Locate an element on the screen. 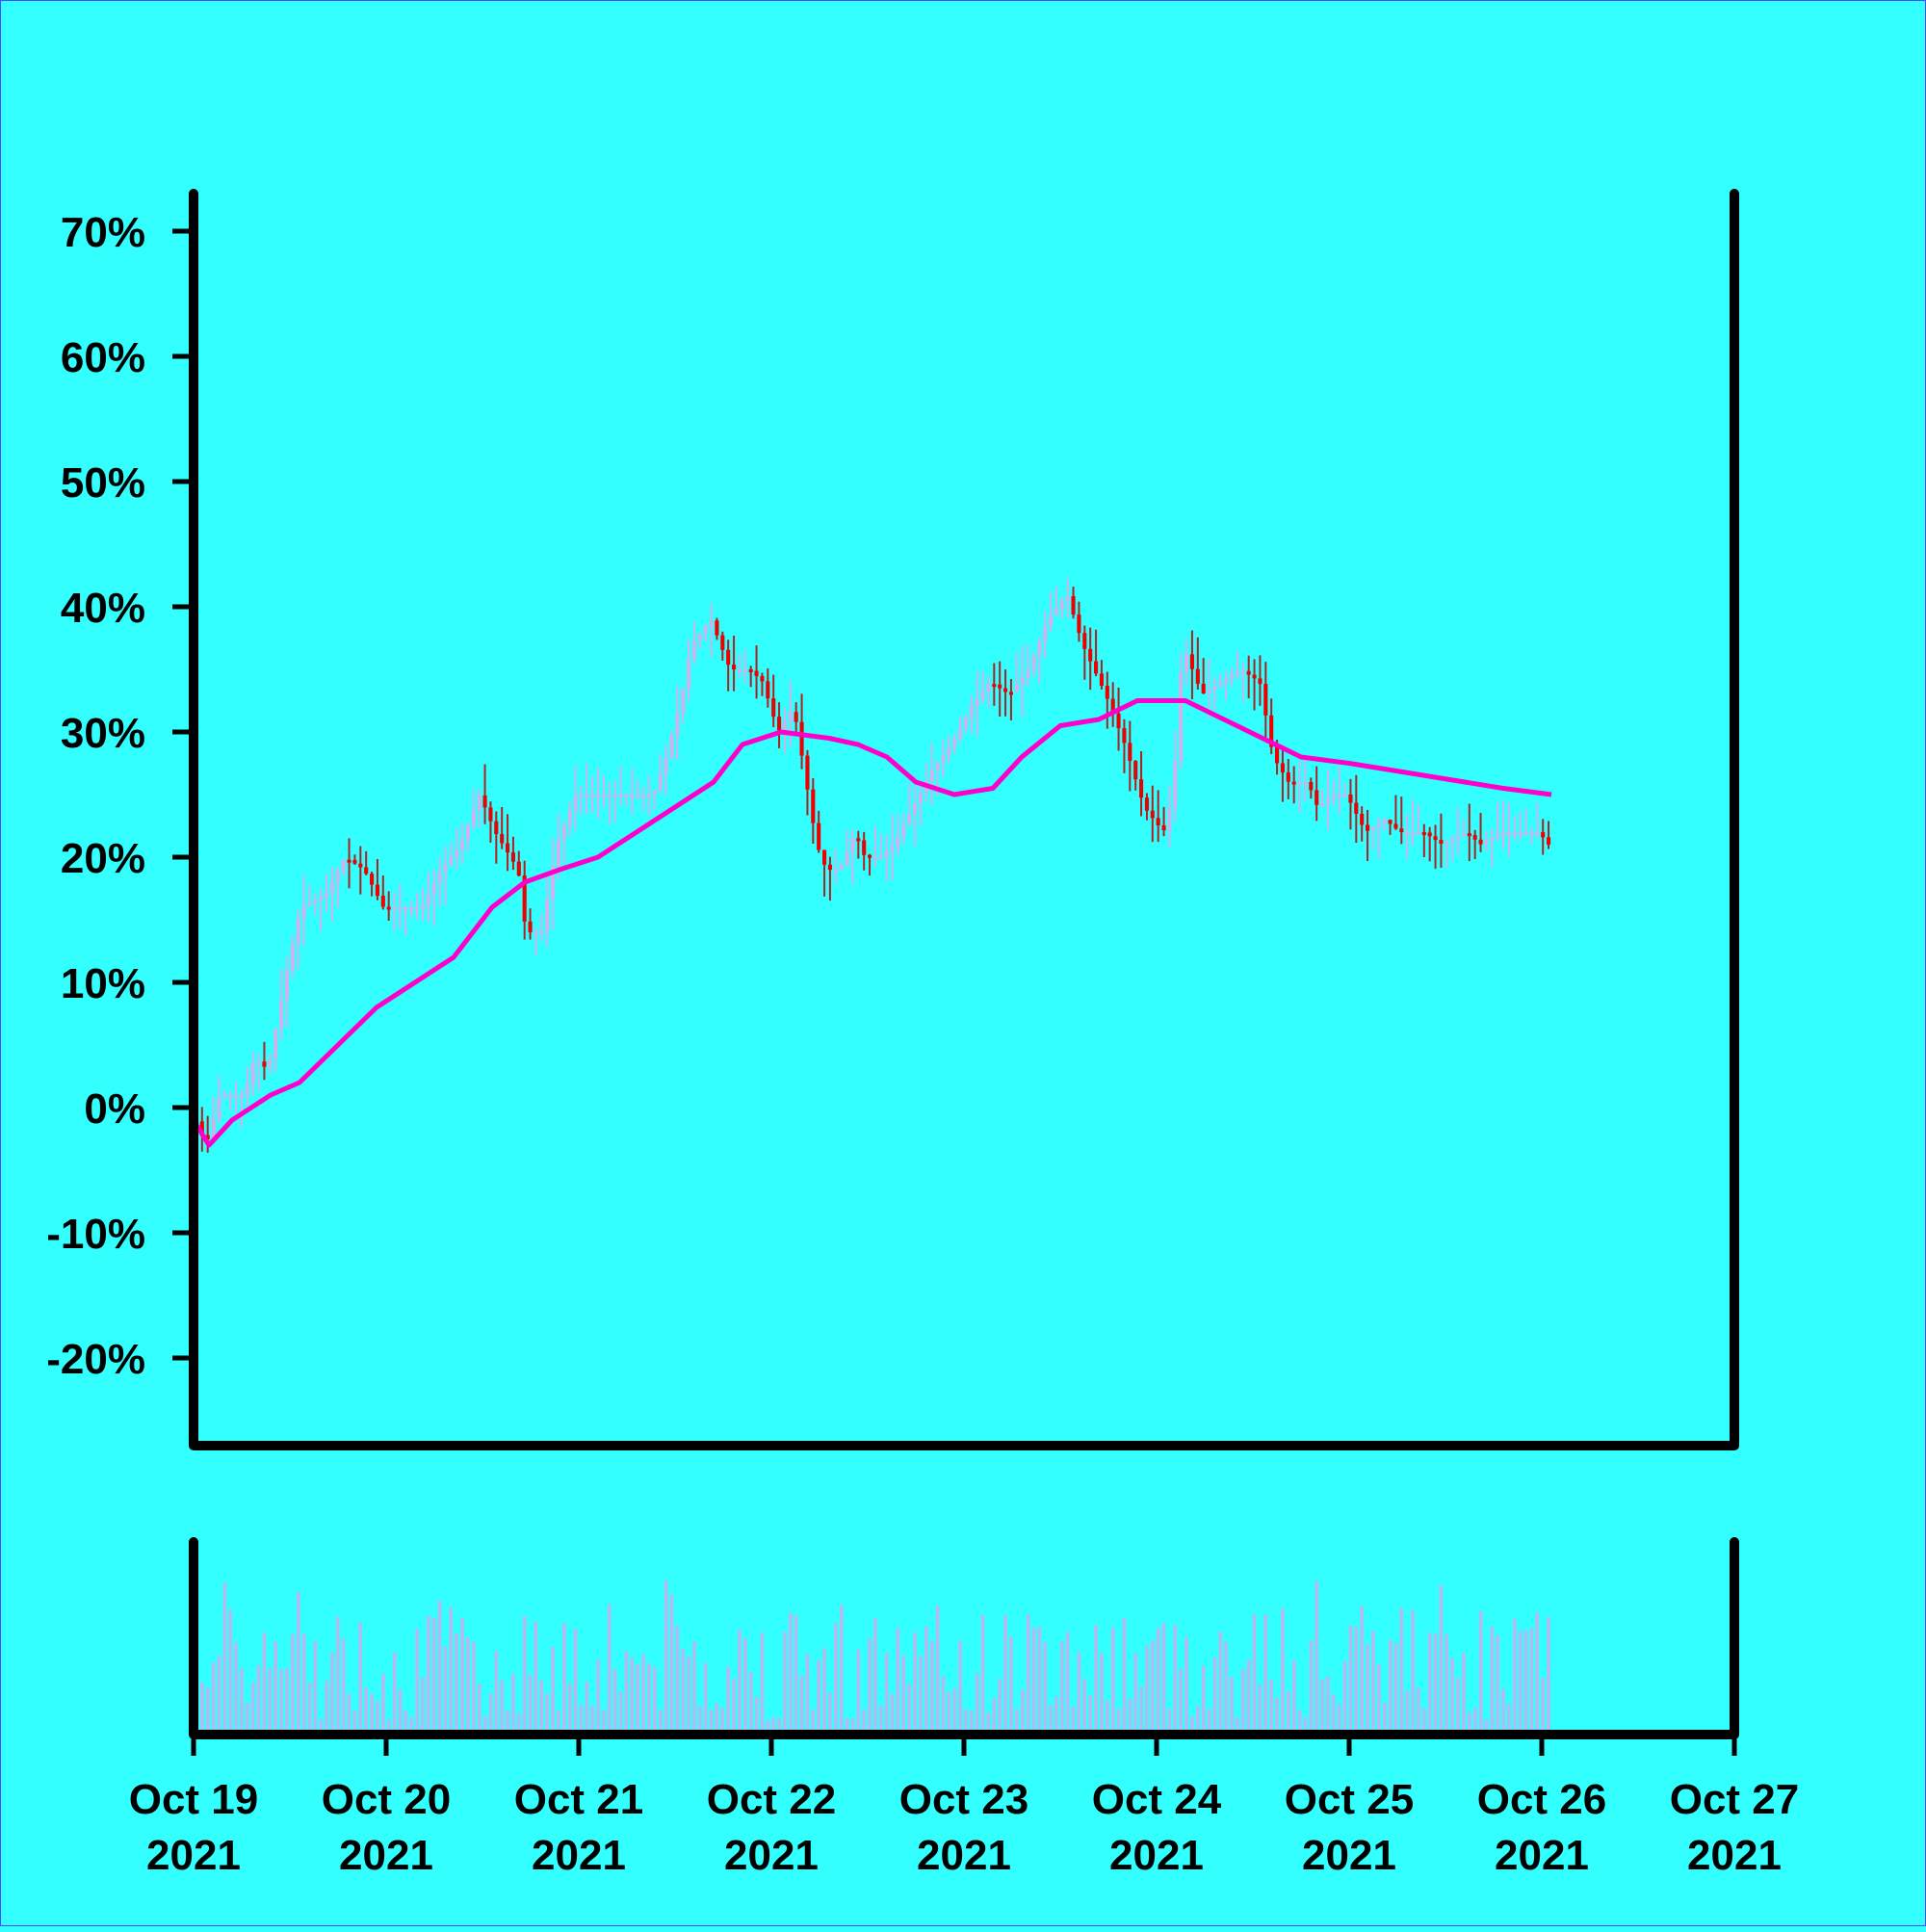  x-tick-label-year: 2021 is located at coordinates (386, 1855).